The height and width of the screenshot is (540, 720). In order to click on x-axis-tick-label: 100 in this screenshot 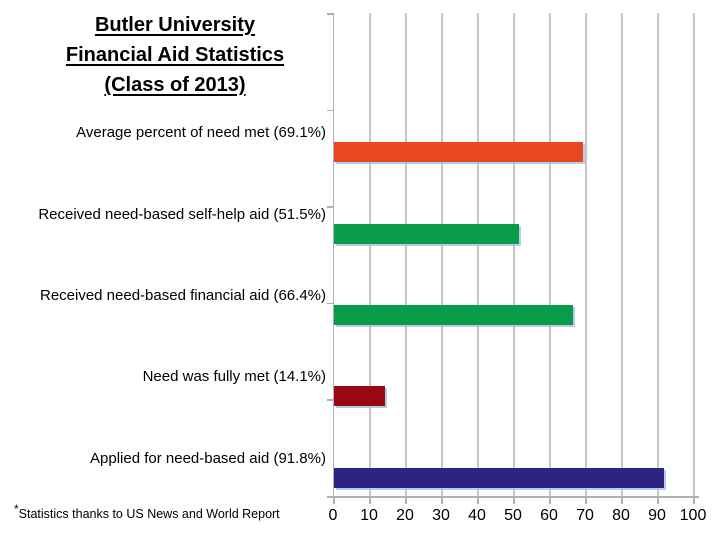, I will do `click(693, 515)`.